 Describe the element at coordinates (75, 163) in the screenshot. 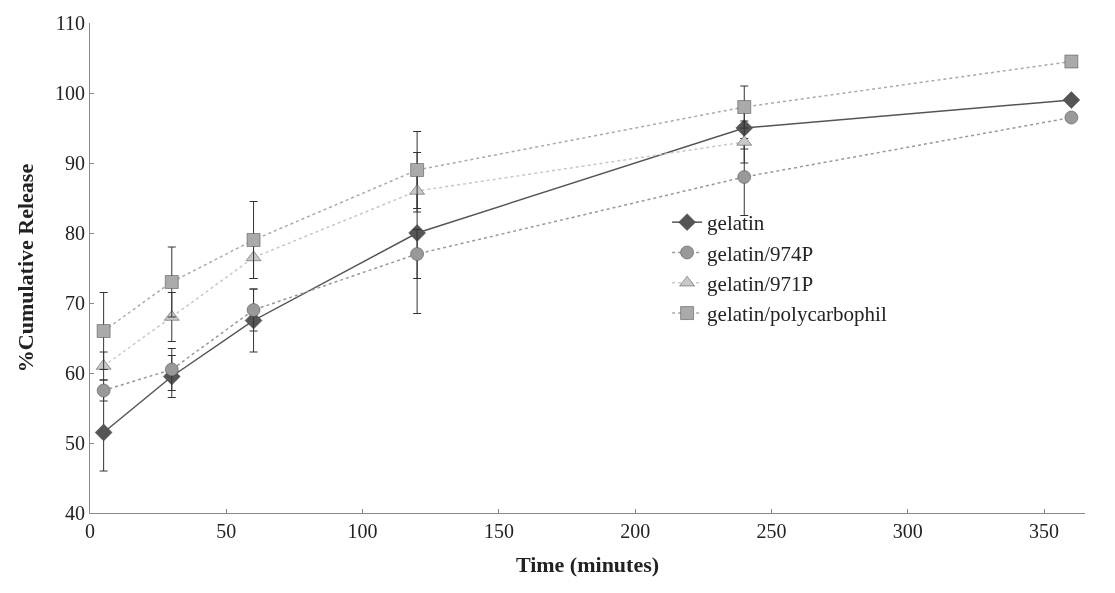

I see `y-tick-label: 90` at that location.